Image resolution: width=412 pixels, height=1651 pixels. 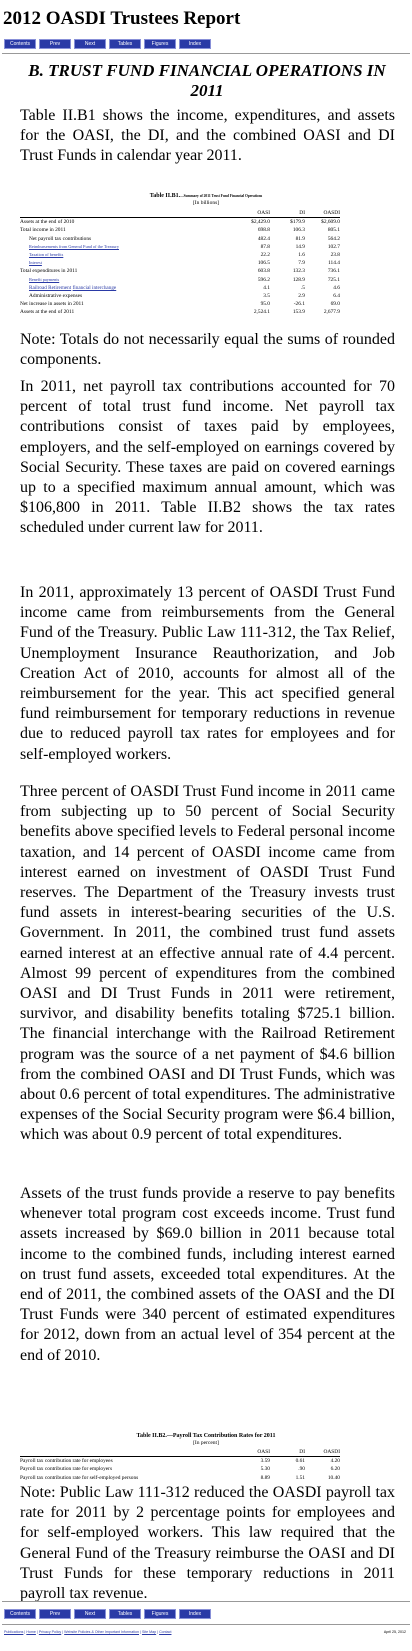 I want to click on top-navigation: Contents Prev Next Tables Figures Index, so click(x=107, y=44).